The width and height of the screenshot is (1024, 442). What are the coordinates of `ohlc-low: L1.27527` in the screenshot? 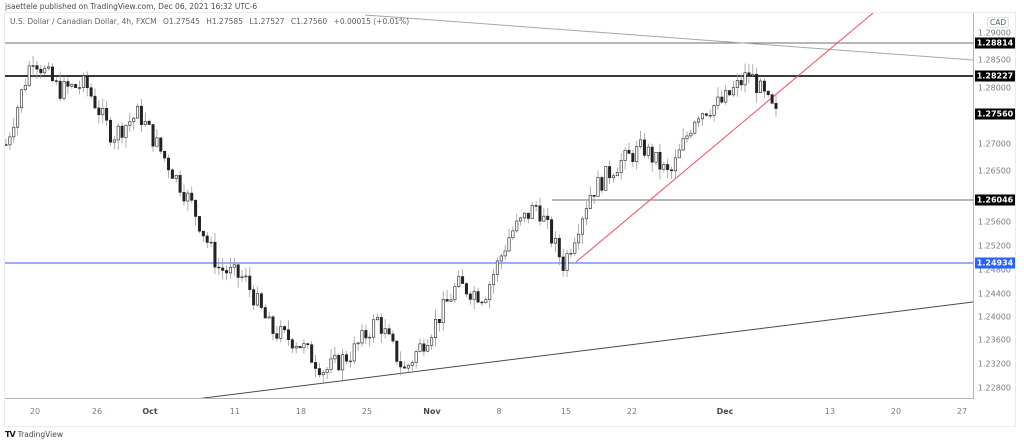 It's located at (267, 21).